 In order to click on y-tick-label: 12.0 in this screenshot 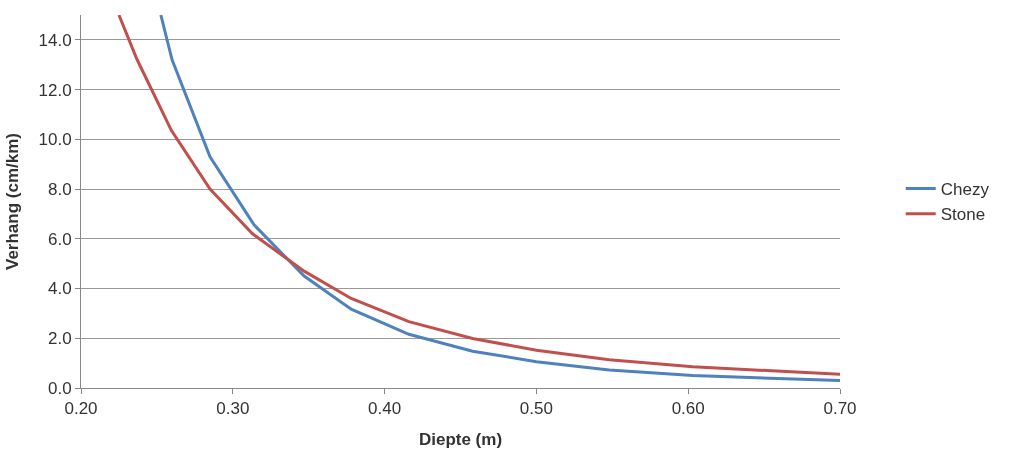, I will do `click(55, 90)`.